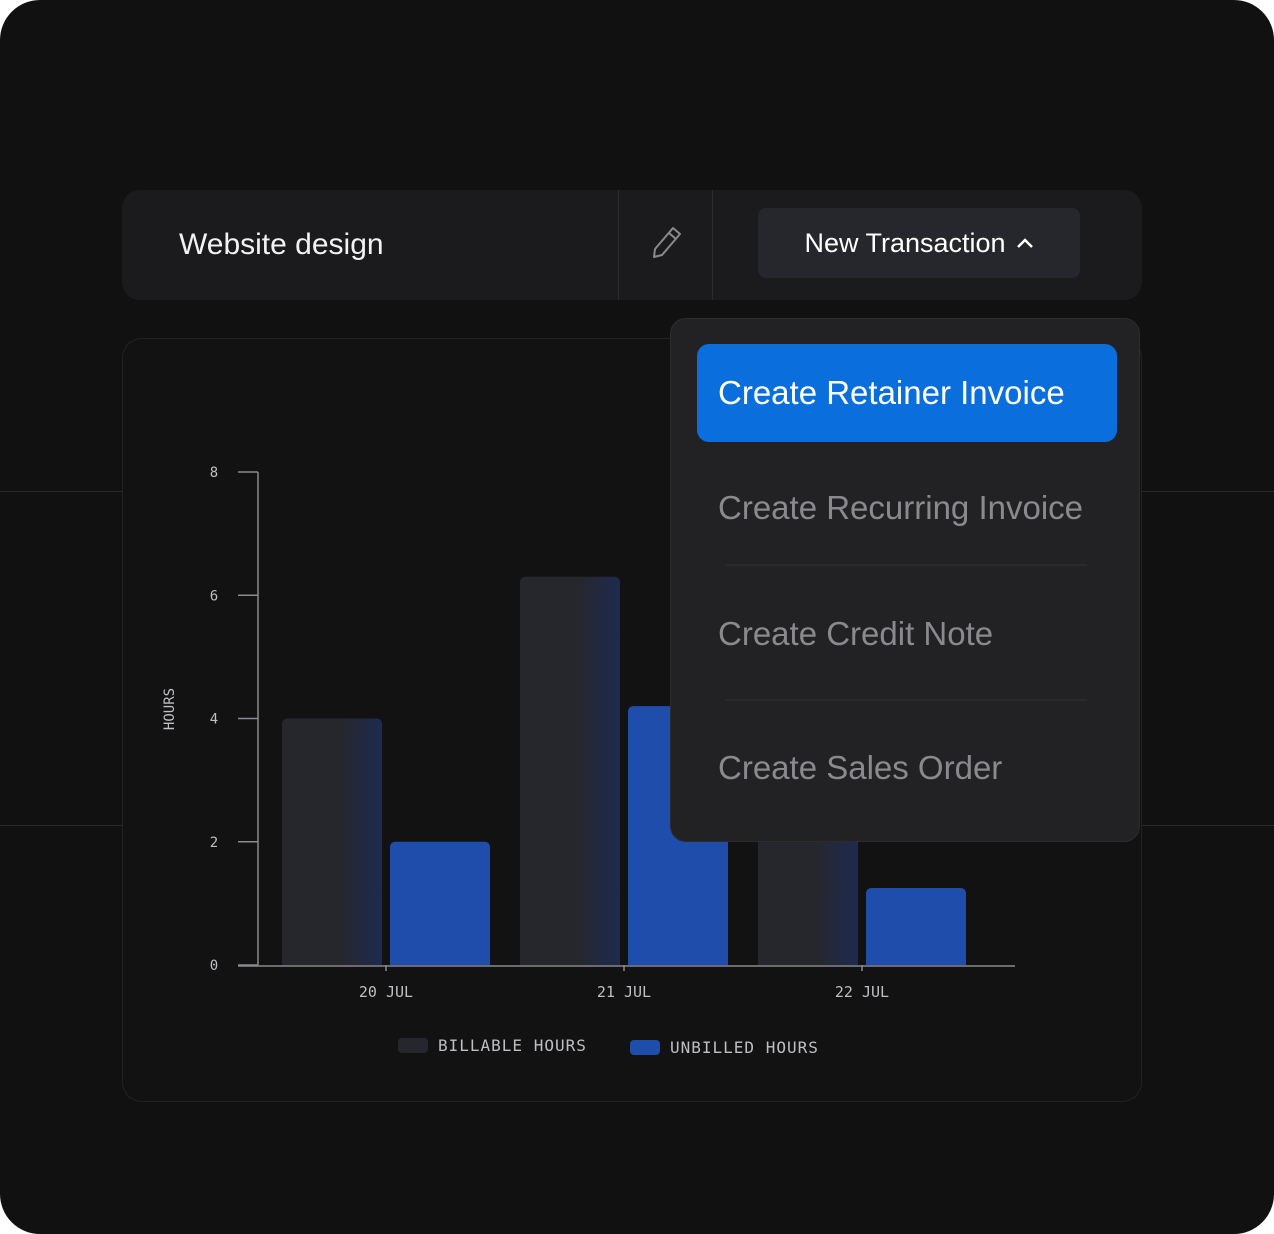 This screenshot has width=1274, height=1234. I want to click on new-transaction-label: New Transaction, so click(905, 242).